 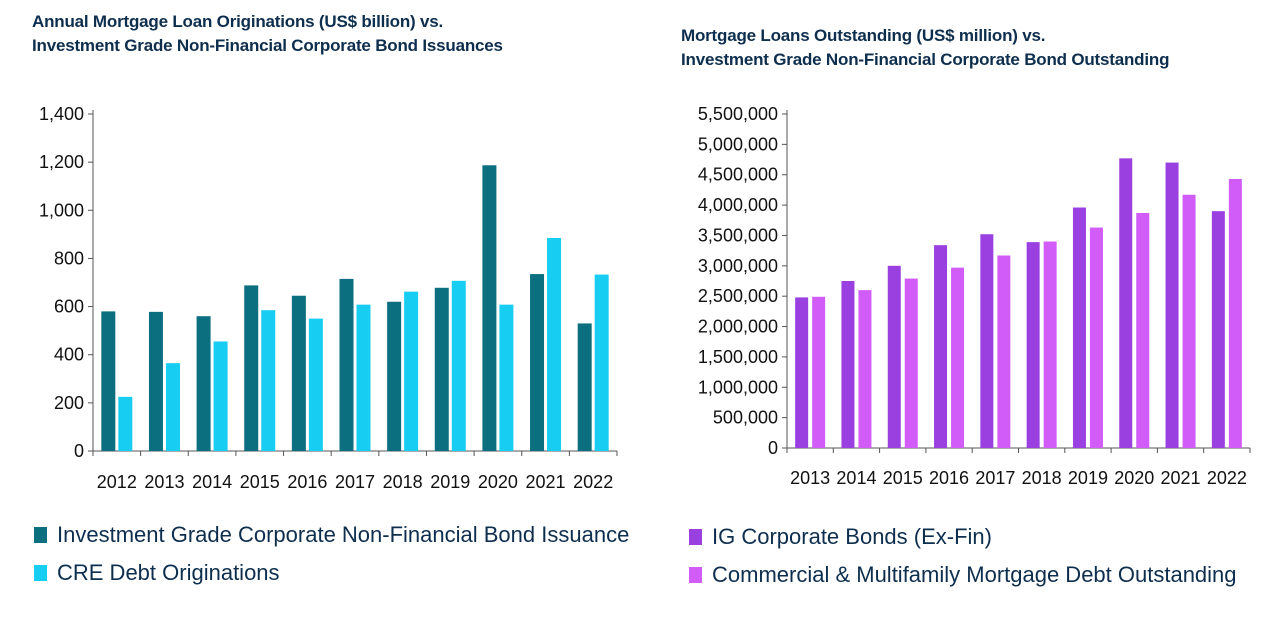 What do you see at coordinates (489, 308) in the screenshot?
I see `bar-investment-grade-corporate-non-financial-bond-issuance-2020` at bounding box center [489, 308].